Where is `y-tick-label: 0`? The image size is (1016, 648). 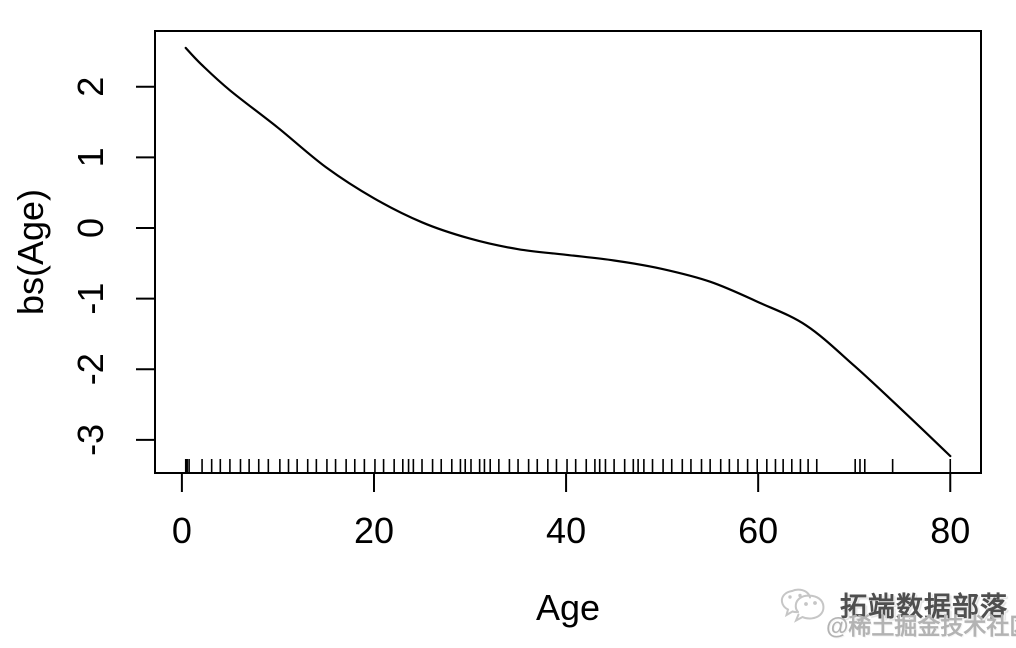 y-tick-label: 0 is located at coordinates (90, 228).